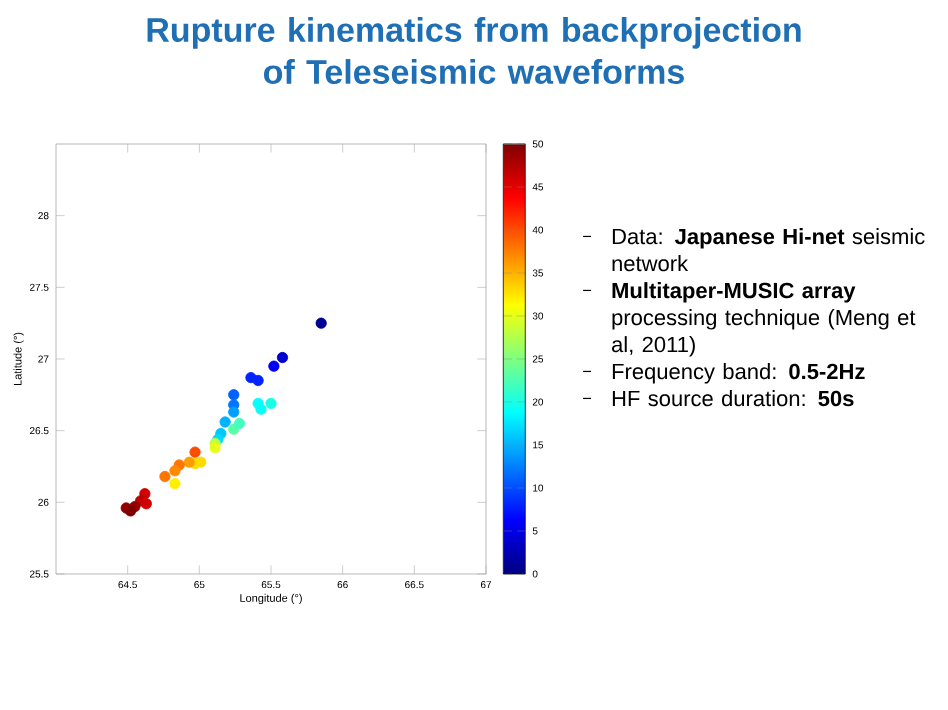 This screenshot has width=948, height=710. I want to click on text: HF source duration: 50s, so click(733, 398).